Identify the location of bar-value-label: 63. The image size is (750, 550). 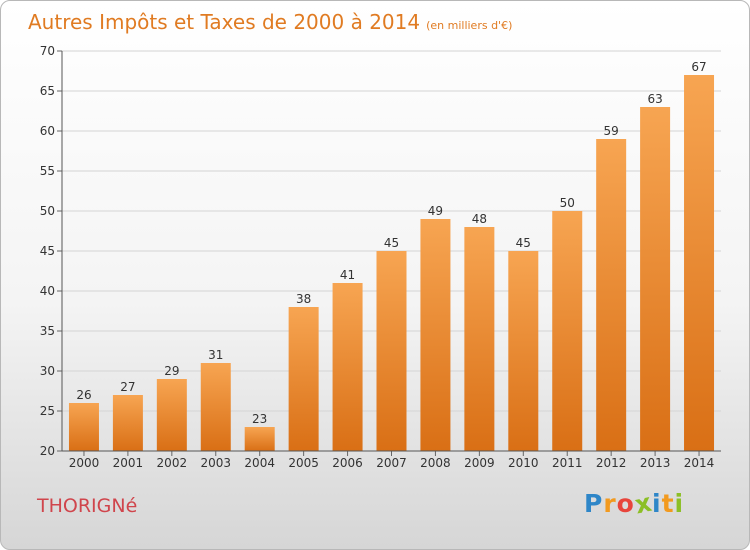
(654, 99).